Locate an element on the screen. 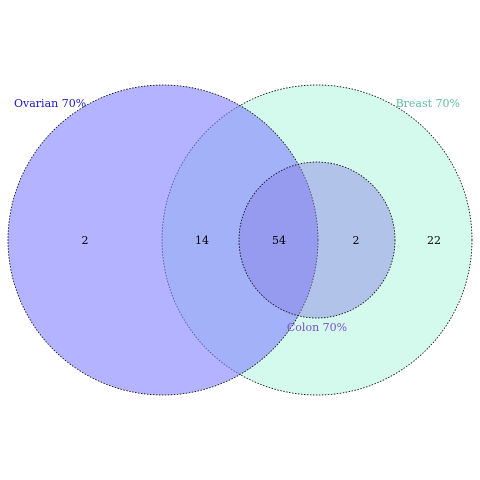 The width and height of the screenshot is (480, 480). colon-set-label: Colon 70% is located at coordinates (317, 327).